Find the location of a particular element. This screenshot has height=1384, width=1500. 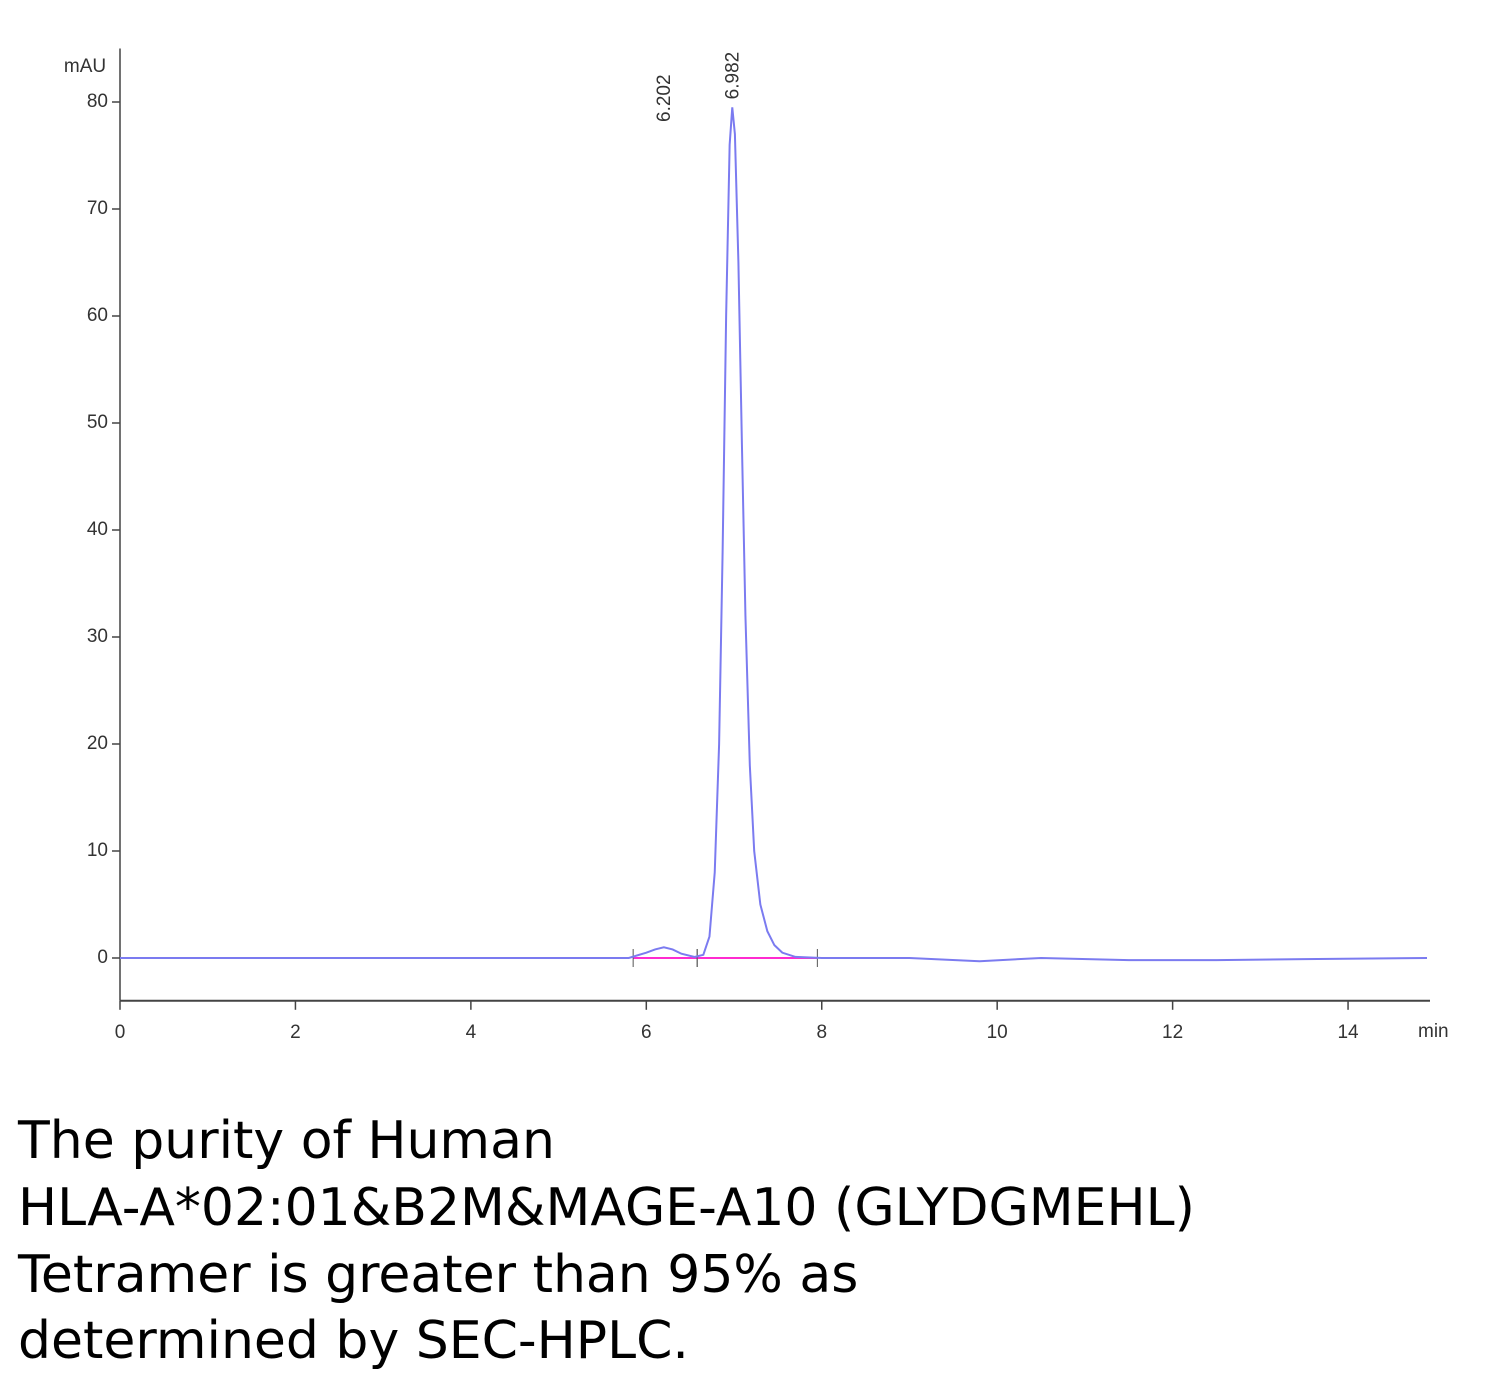

caption-line: The purity of Human is located at coordinates (286, 1141).